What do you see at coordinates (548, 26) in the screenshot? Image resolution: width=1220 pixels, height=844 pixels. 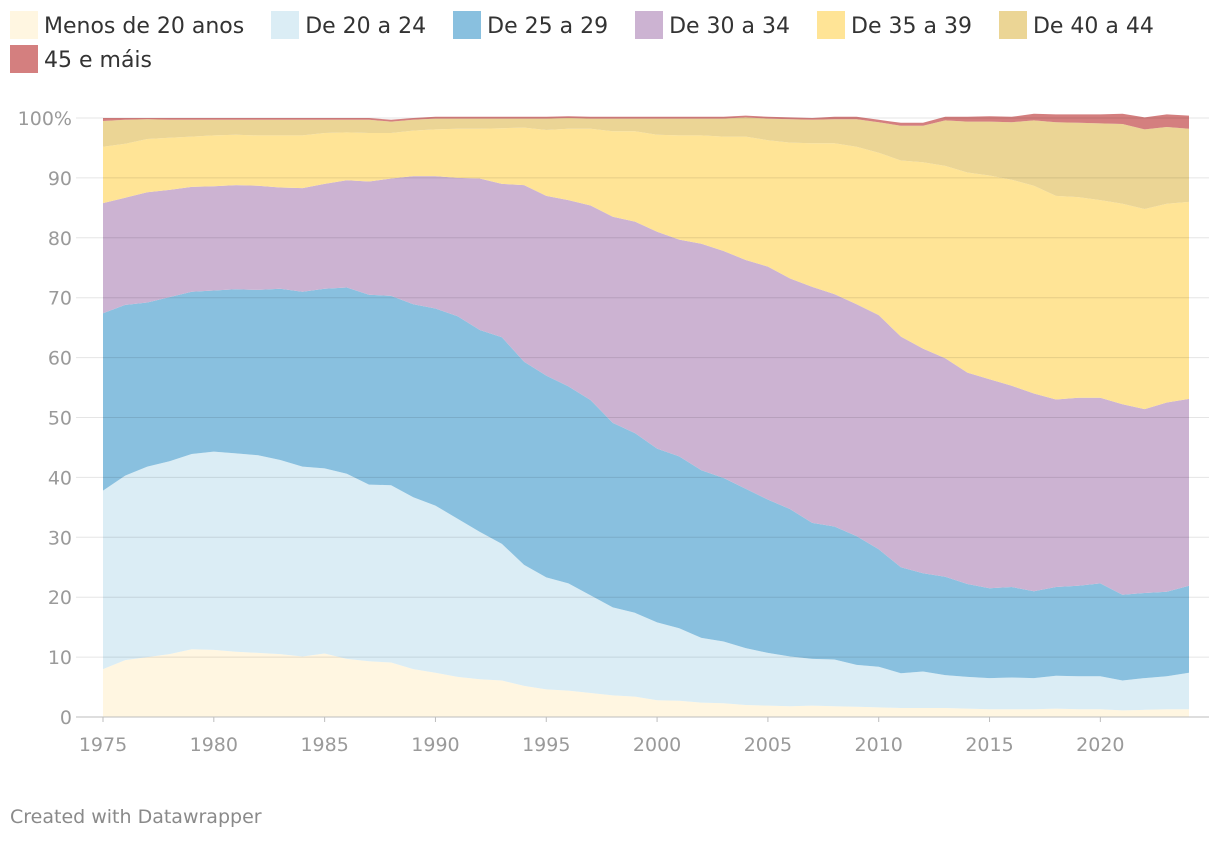 I see `legend-label-25-29: De 25 a 29` at bounding box center [548, 26].